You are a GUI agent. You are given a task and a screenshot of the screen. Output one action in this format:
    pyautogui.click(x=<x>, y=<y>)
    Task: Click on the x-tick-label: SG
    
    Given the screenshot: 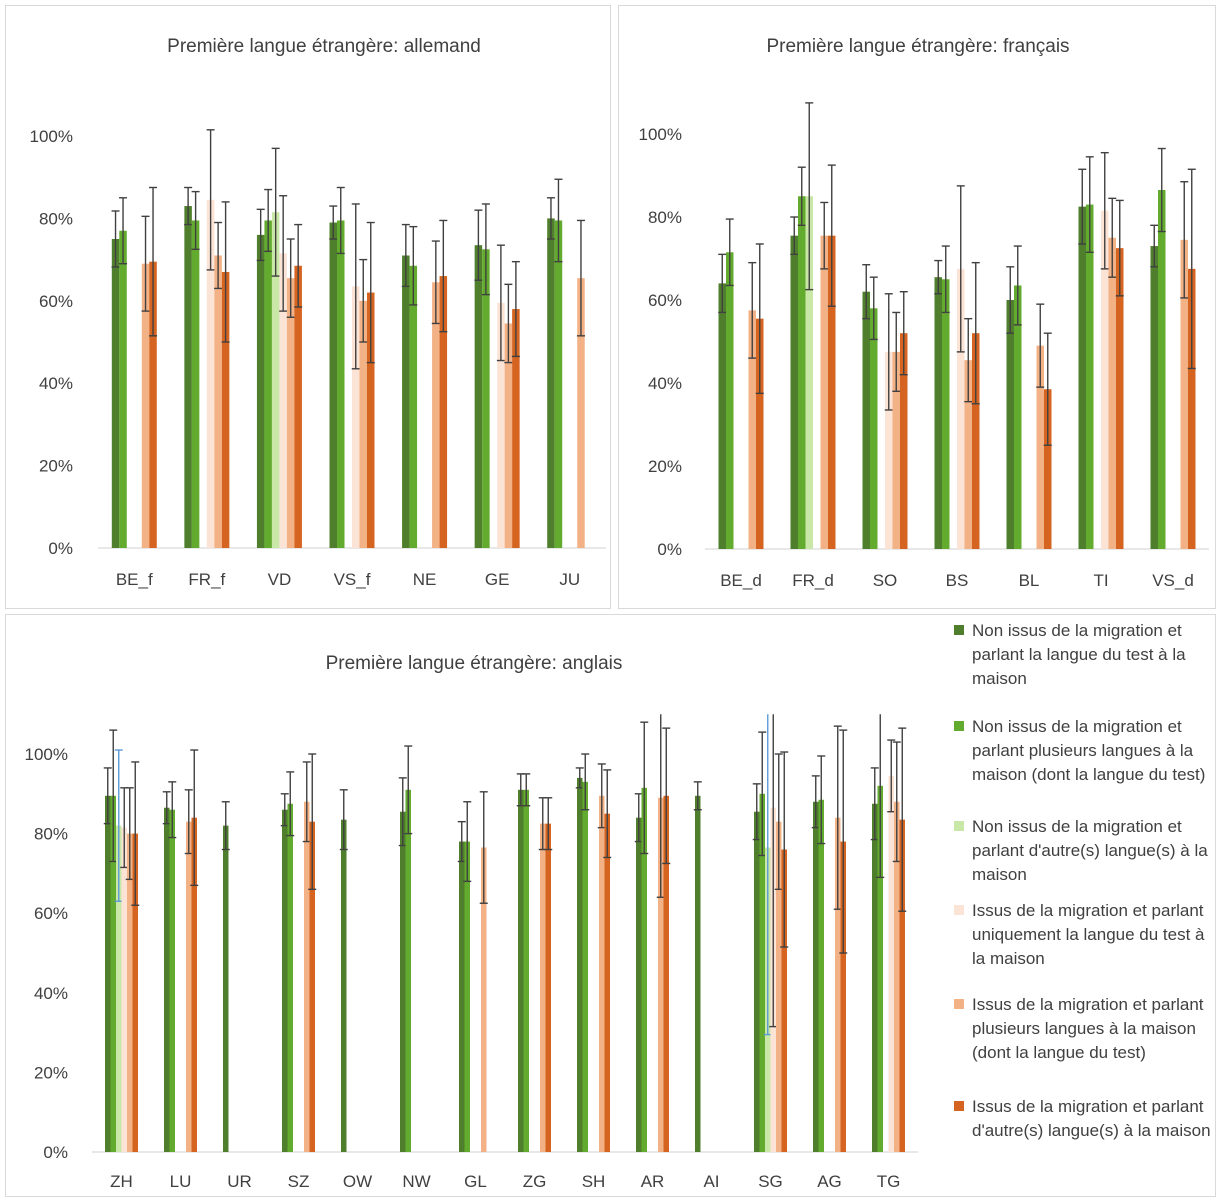 What is the action you would take?
    pyautogui.click(x=770, y=1181)
    